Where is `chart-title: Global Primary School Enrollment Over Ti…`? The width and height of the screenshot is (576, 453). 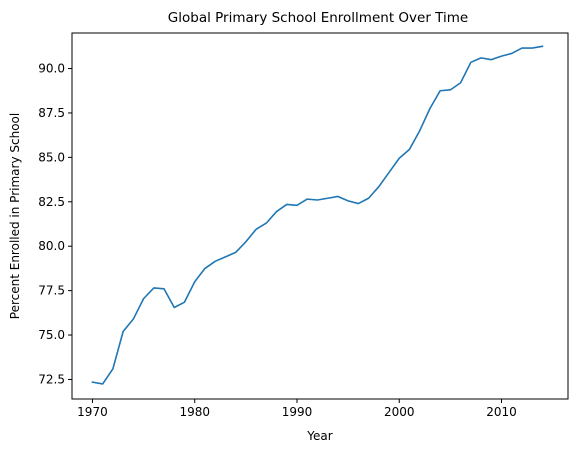
chart-title: Global Primary School Enrollment Over Ti… is located at coordinates (318, 18).